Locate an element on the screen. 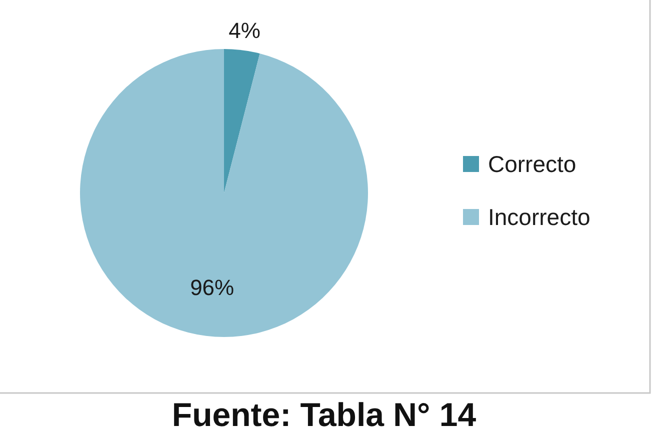  data-label: 4% is located at coordinates (244, 30).